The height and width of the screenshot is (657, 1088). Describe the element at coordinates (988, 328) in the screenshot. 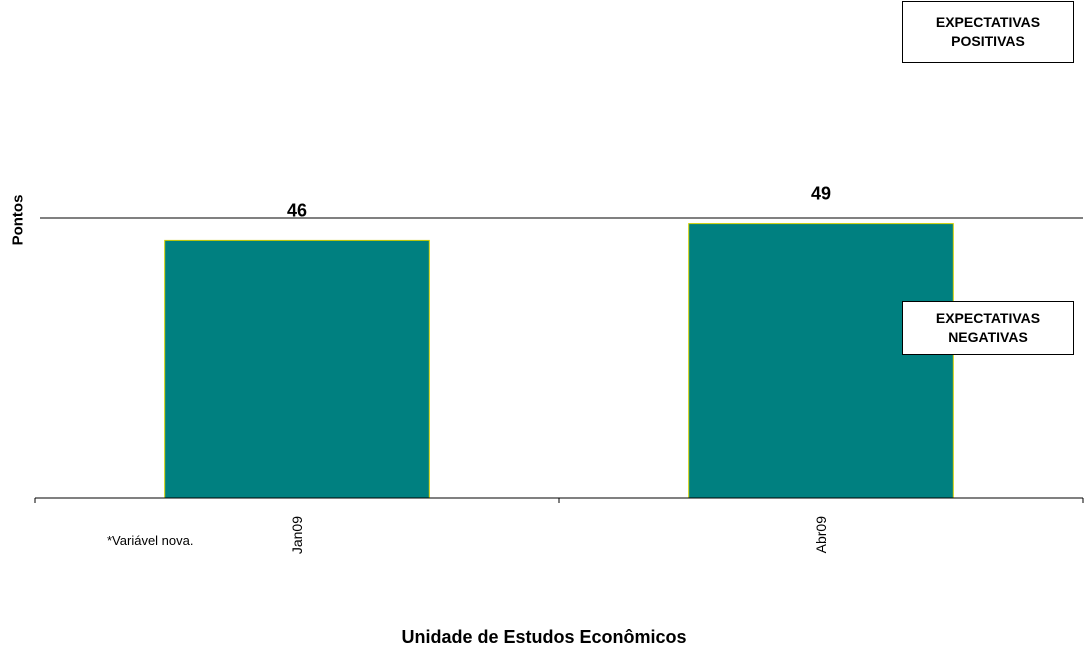

I see `negative-expectations-box: EXPECTATIVAS NEGATIVAS` at that location.